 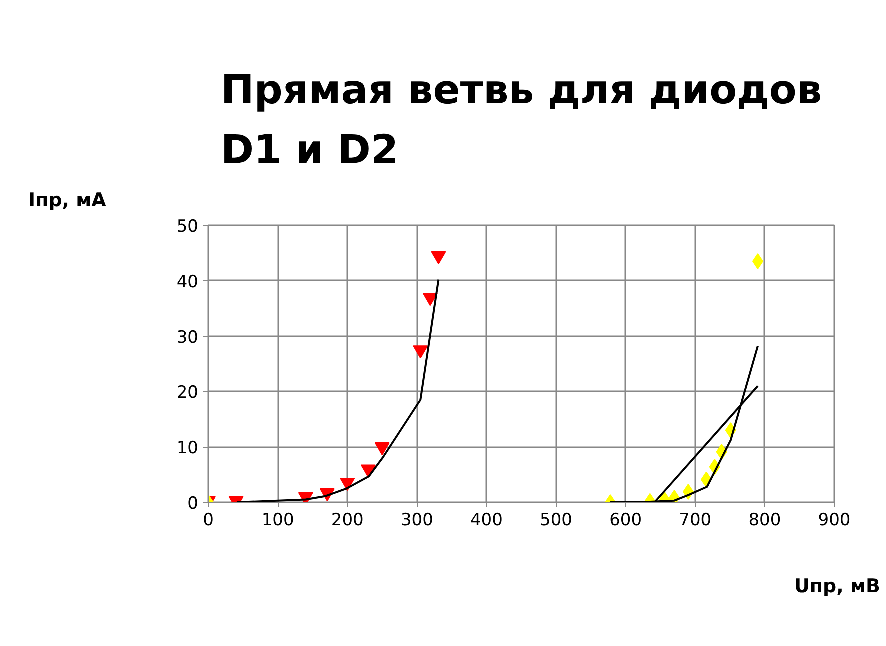 I want to click on x-tick-label: 700, so click(x=695, y=520).